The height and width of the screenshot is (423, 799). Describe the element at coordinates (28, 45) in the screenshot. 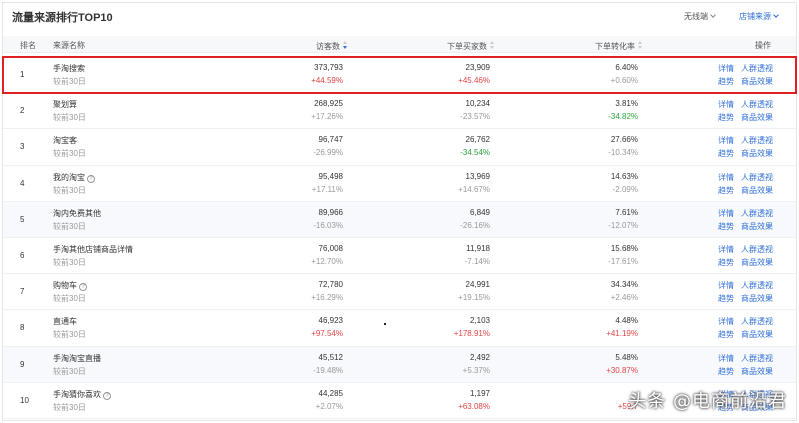

I see `col-rank: 排名` at that location.